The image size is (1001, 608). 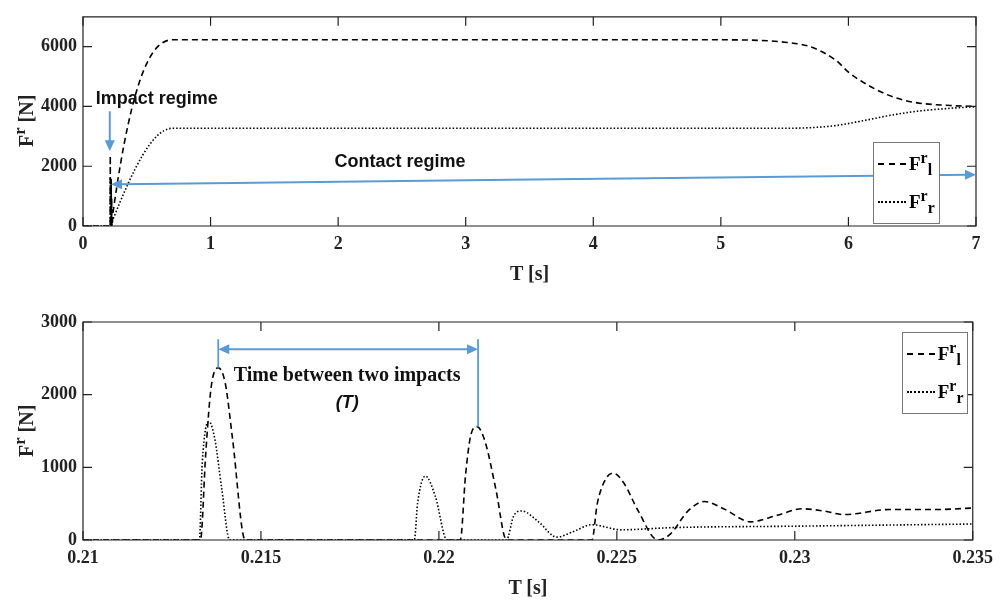 What do you see at coordinates (721, 243) in the screenshot?
I see `x-tick-label: 5` at bounding box center [721, 243].